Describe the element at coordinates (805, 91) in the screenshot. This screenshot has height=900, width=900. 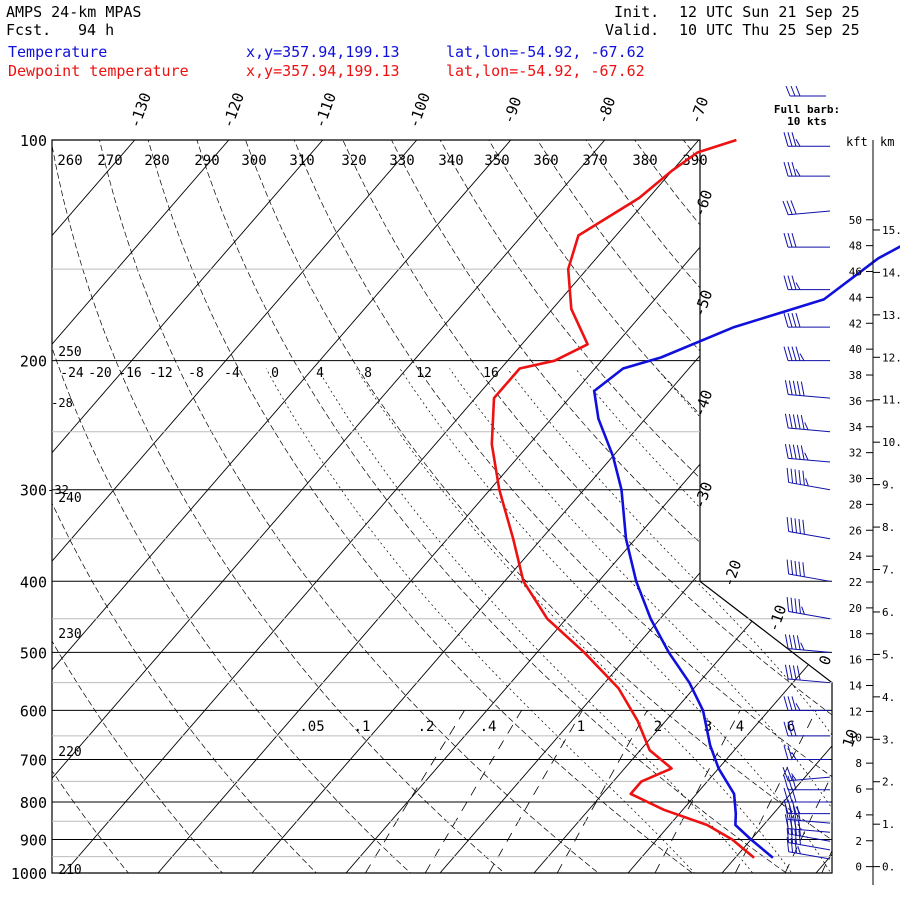
I see `barb-key-sample` at that location.